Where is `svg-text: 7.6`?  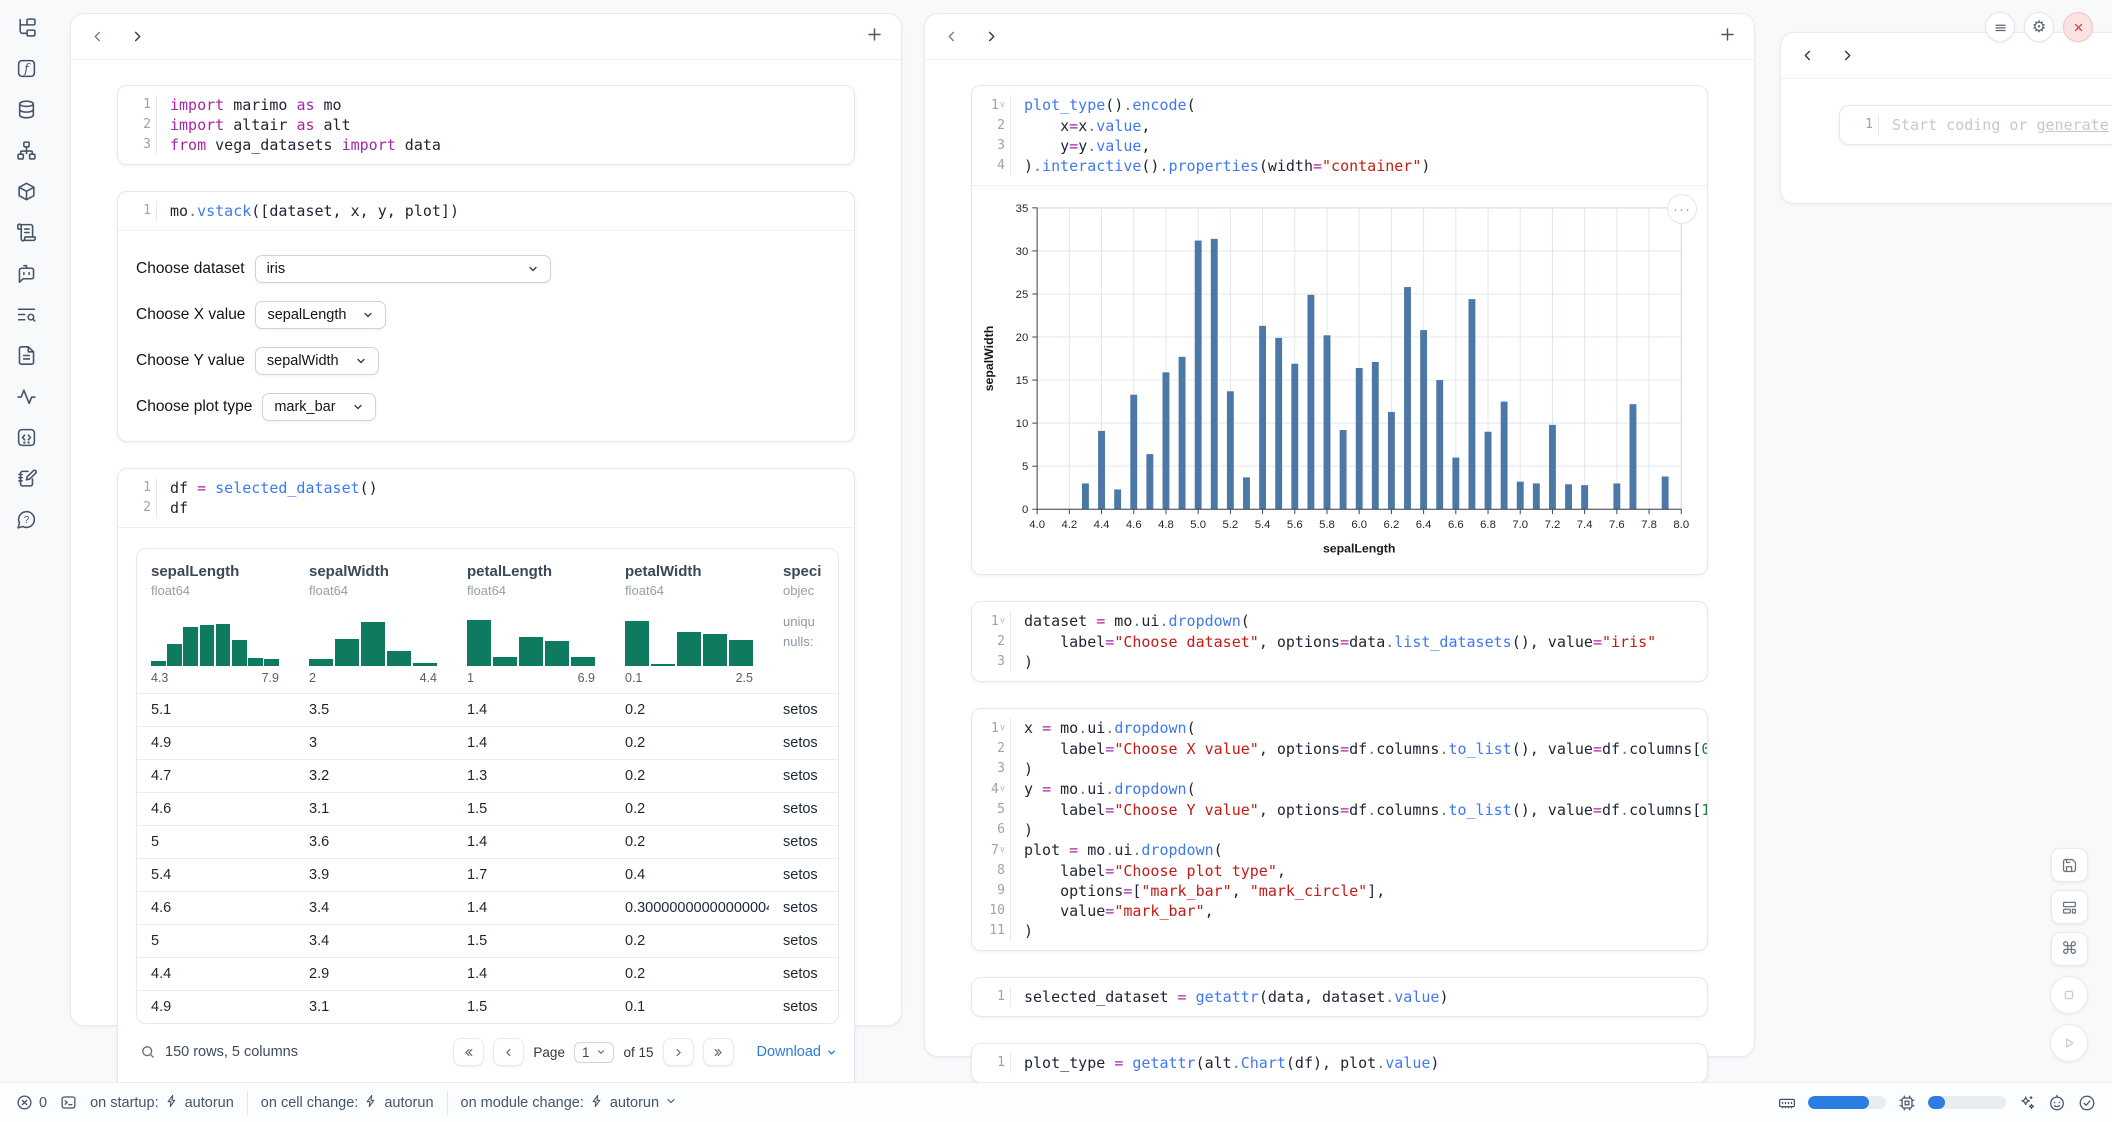 svg-text: 7.6 is located at coordinates (1617, 525).